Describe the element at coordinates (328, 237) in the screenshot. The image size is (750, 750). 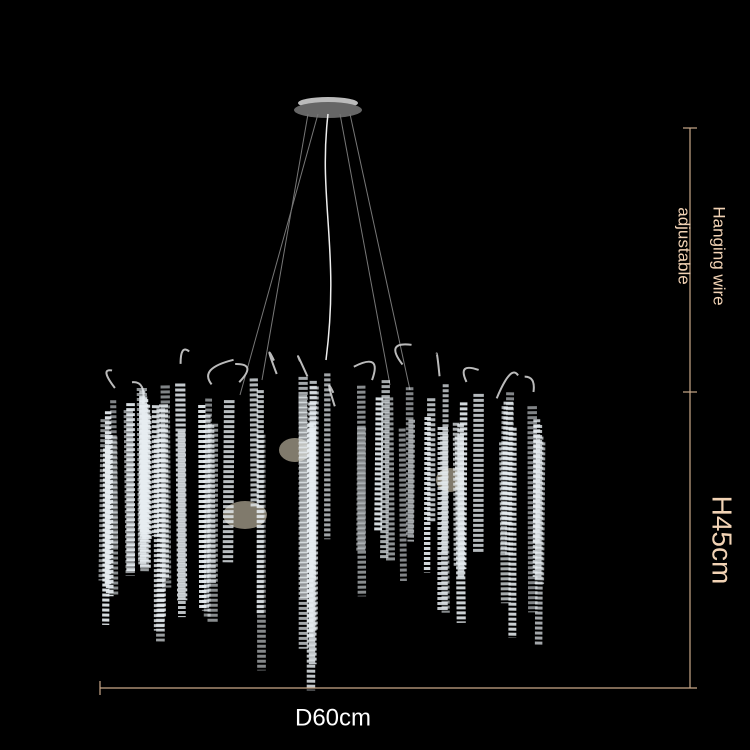
I see `power-cord` at that location.